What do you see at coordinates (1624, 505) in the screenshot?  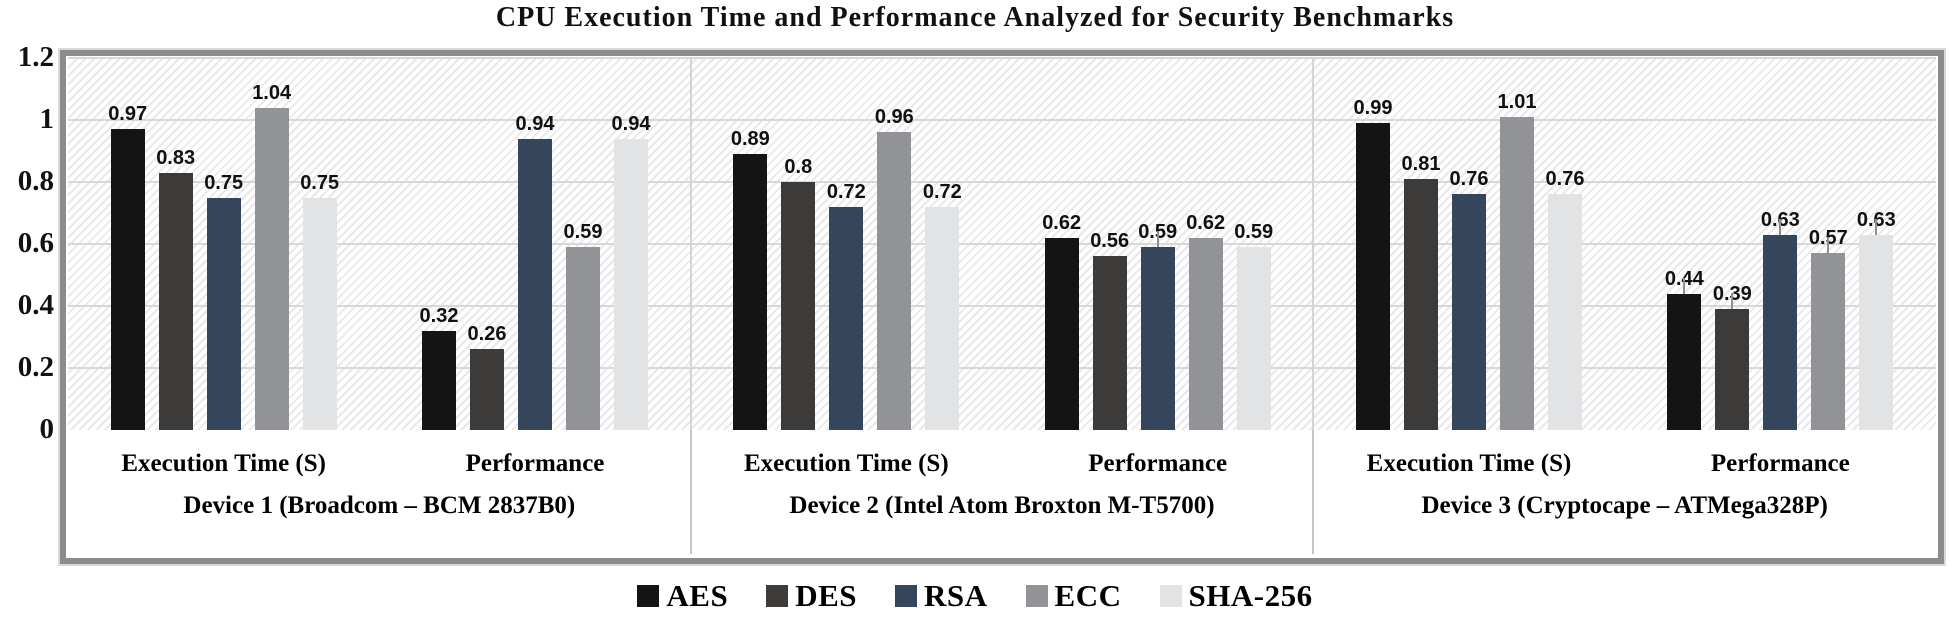 I see `device-label: Device 3 (Cryptocape – ATMega328P)` at bounding box center [1624, 505].